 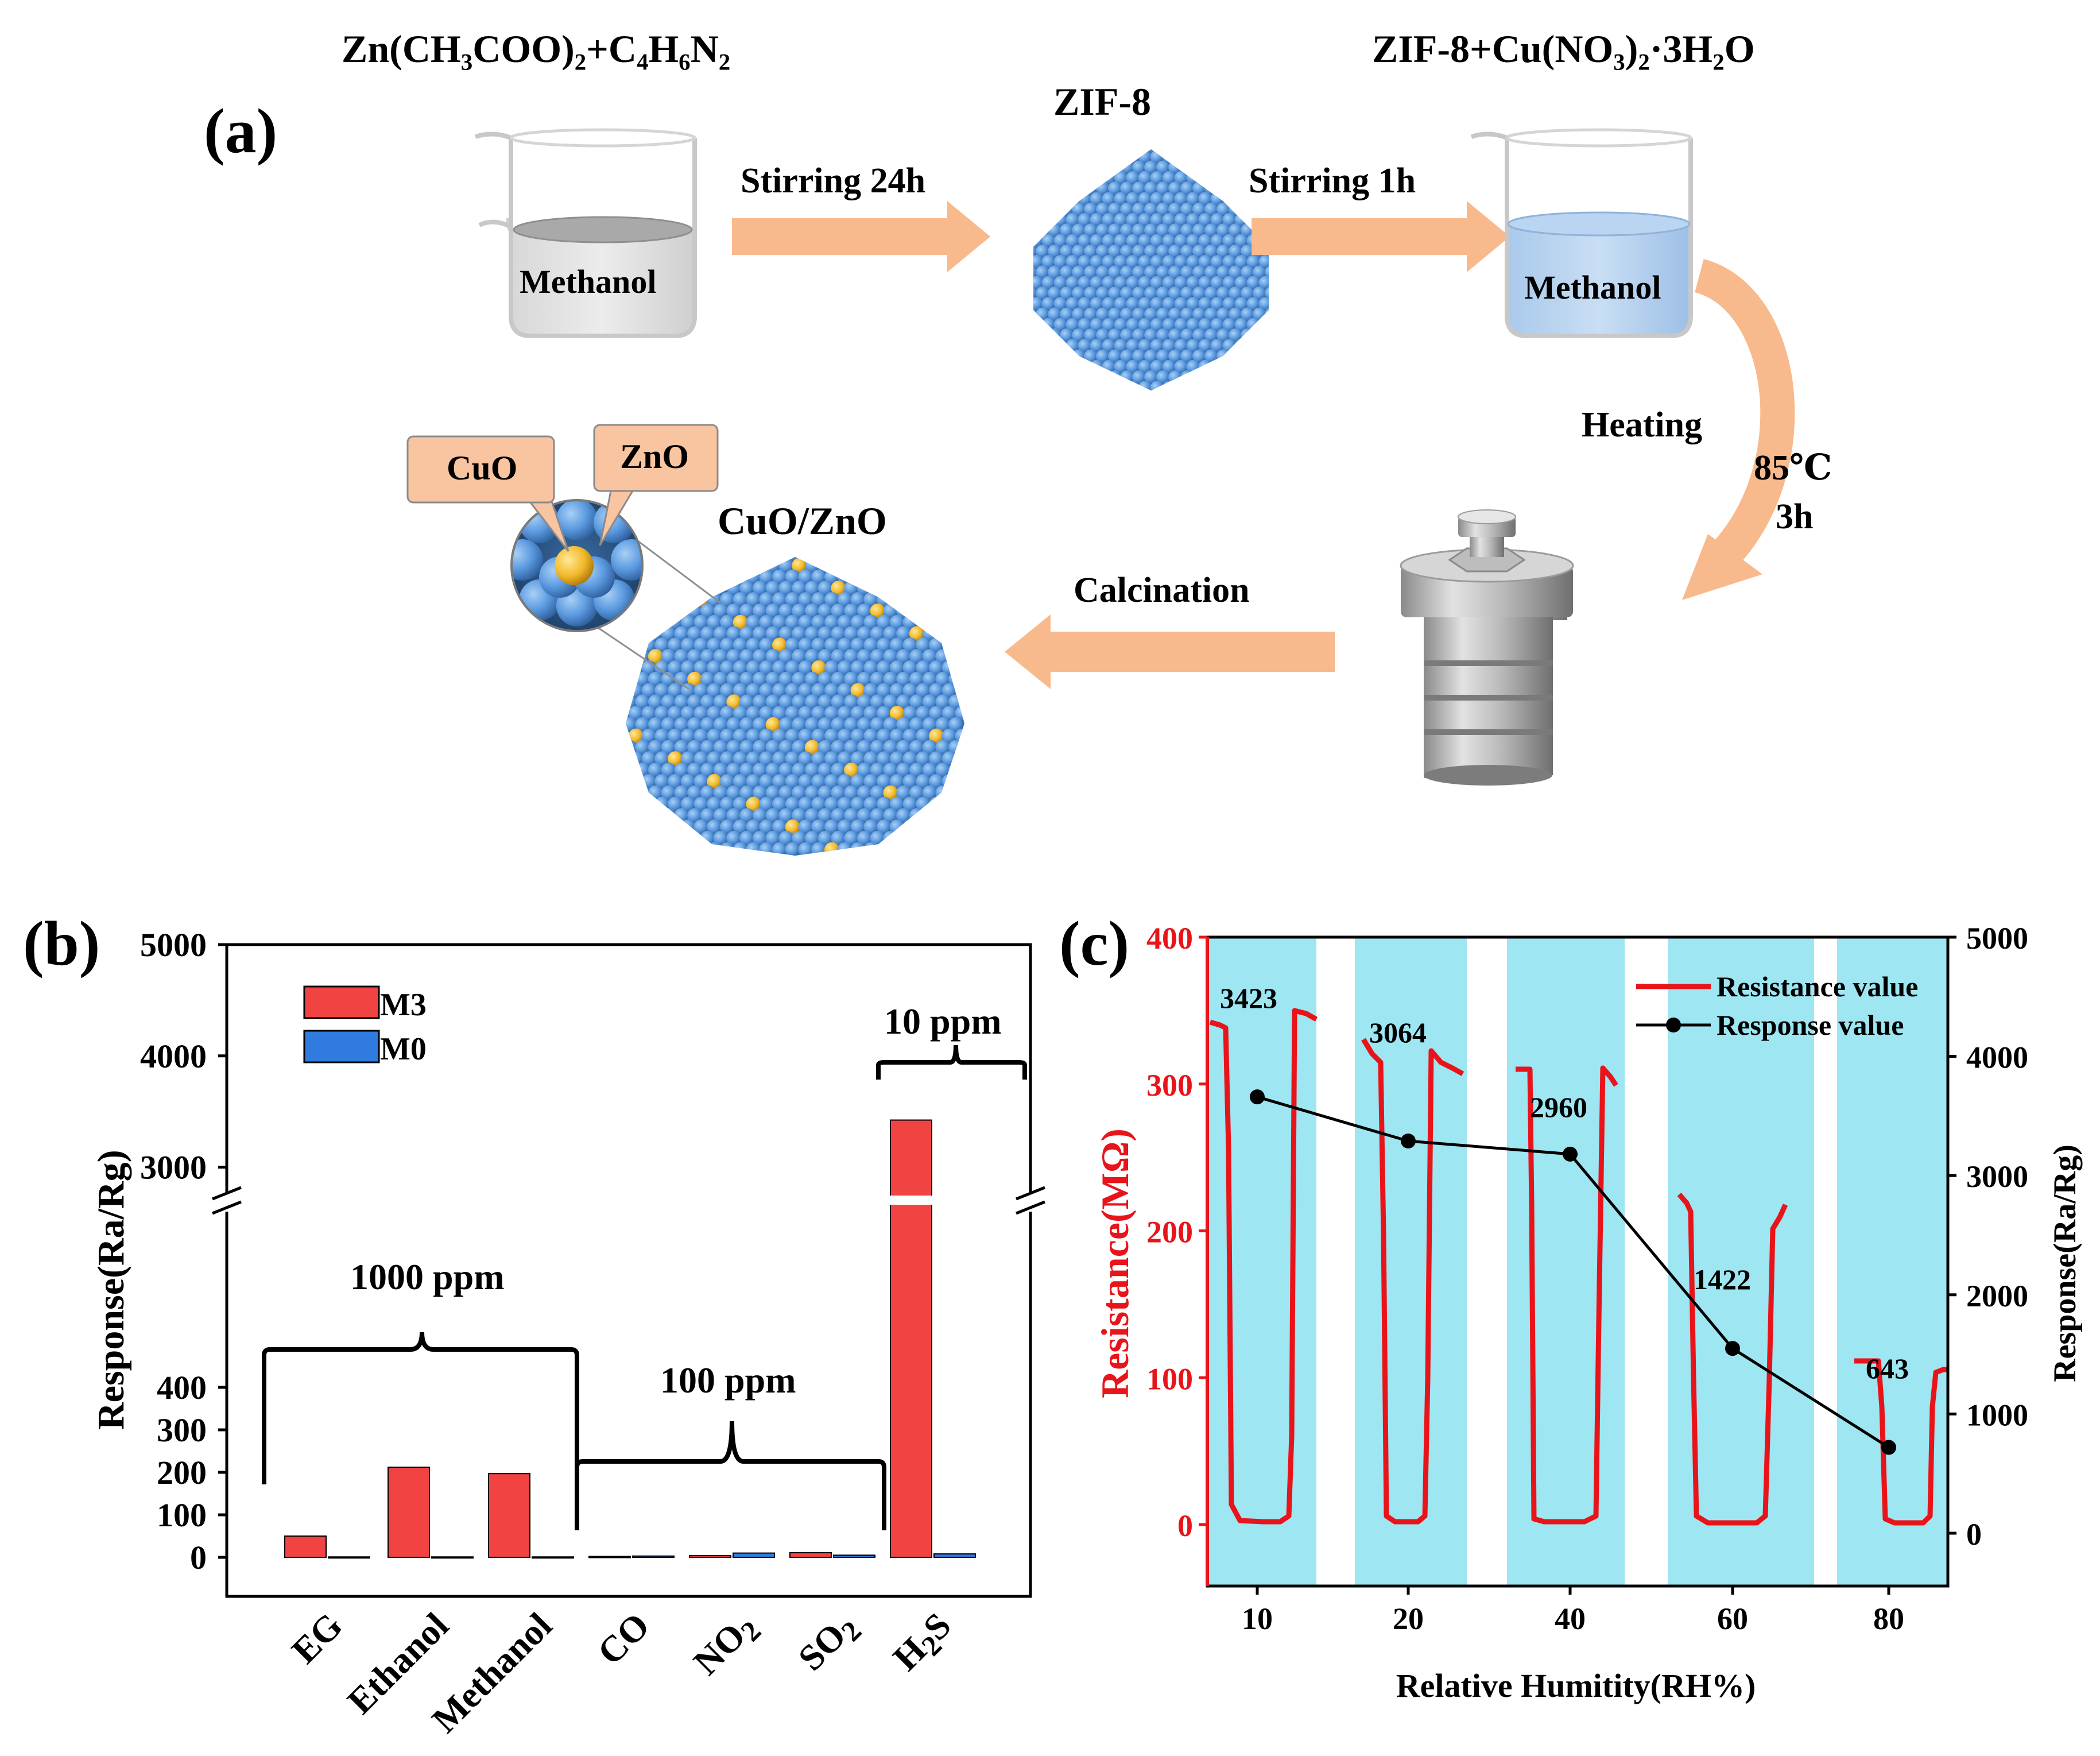 What do you see at coordinates (1581, 233) in the screenshot?
I see `beaker-2-icon` at bounding box center [1581, 233].